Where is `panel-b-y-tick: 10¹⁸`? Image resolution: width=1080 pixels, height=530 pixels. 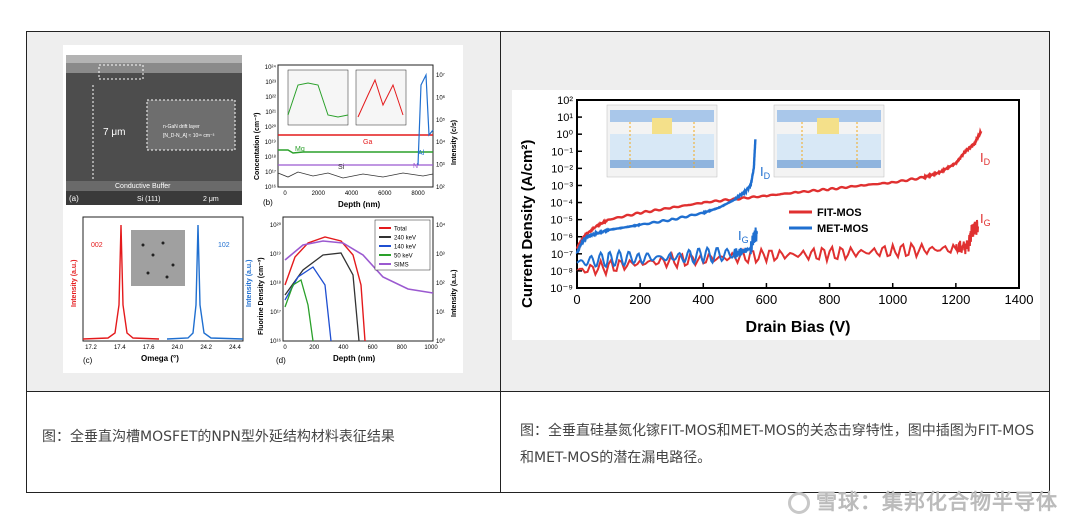
panel-b-y-tick: 10¹⁸ is located at coordinates (271, 157).